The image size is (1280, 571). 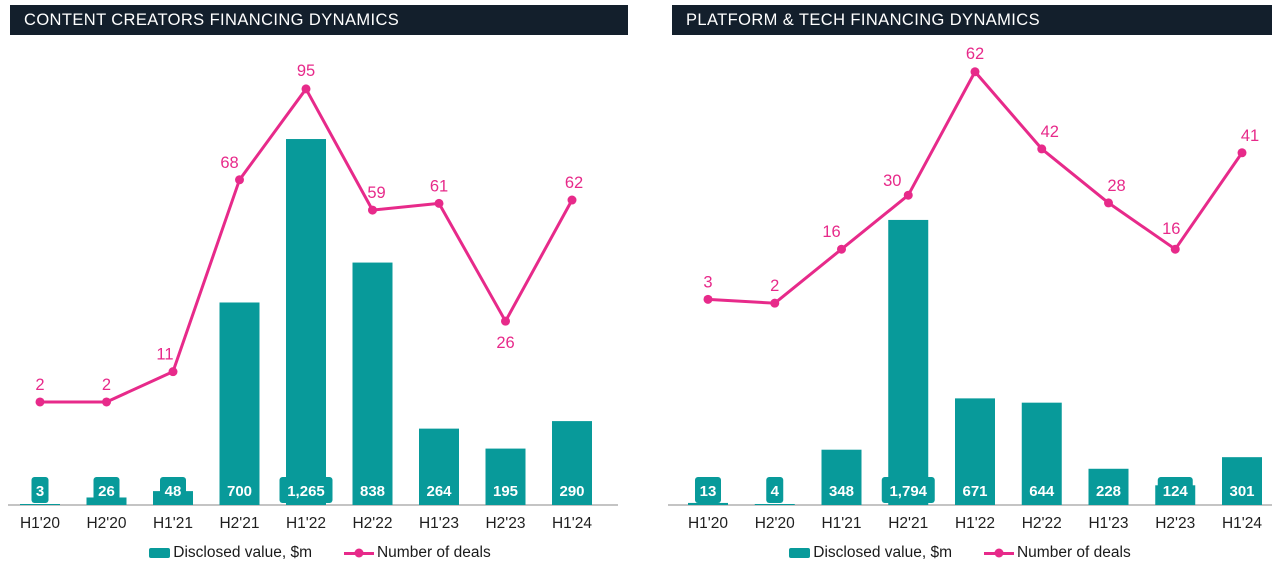 What do you see at coordinates (1050, 132) in the screenshot?
I see `deals-value-label: 42` at bounding box center [1050, 132].